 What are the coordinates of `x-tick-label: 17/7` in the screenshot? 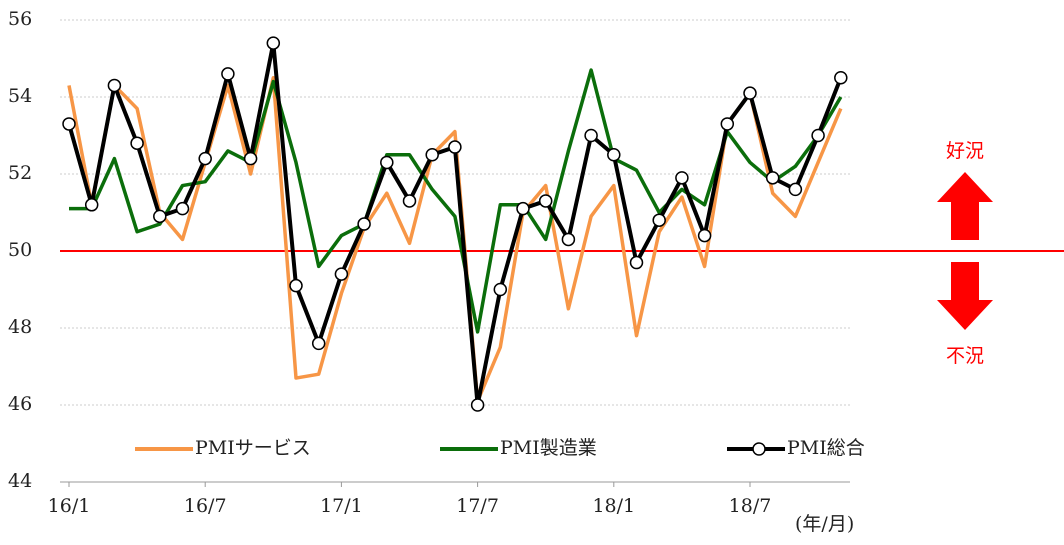 It's located at (477, 506).